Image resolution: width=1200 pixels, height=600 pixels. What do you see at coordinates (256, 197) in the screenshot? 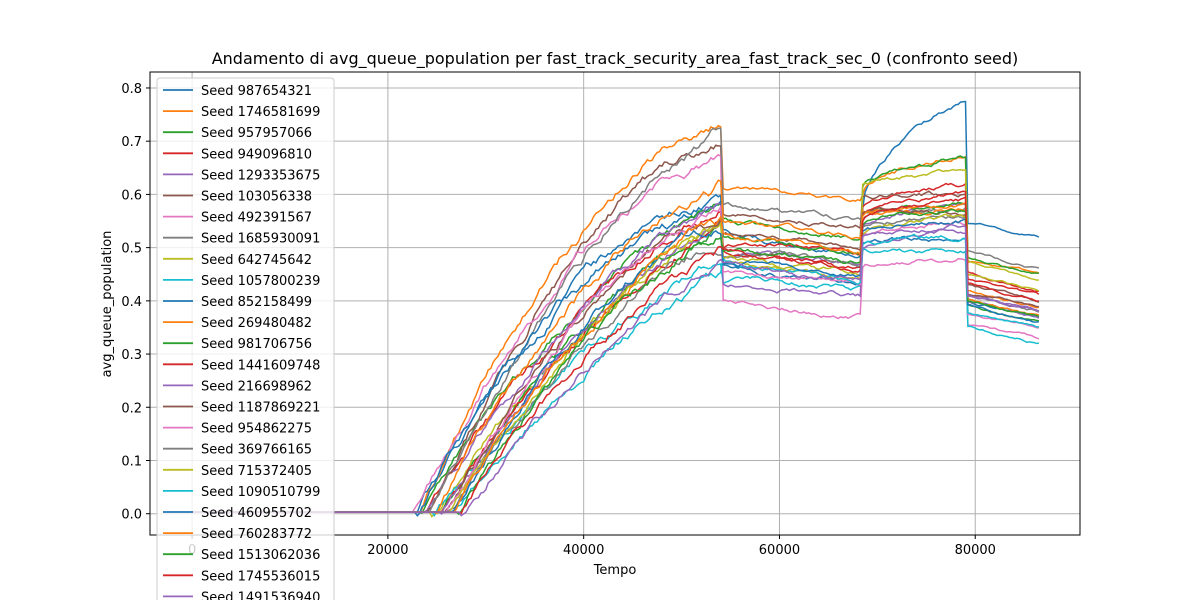
I see `legend-label: Seed 103056338` at bounding box center [256, 197].